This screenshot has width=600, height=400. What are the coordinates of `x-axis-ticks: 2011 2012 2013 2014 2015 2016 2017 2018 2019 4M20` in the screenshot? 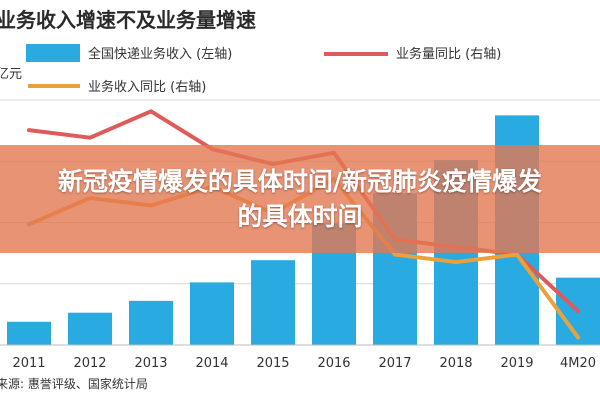 It's located at (300, 357).